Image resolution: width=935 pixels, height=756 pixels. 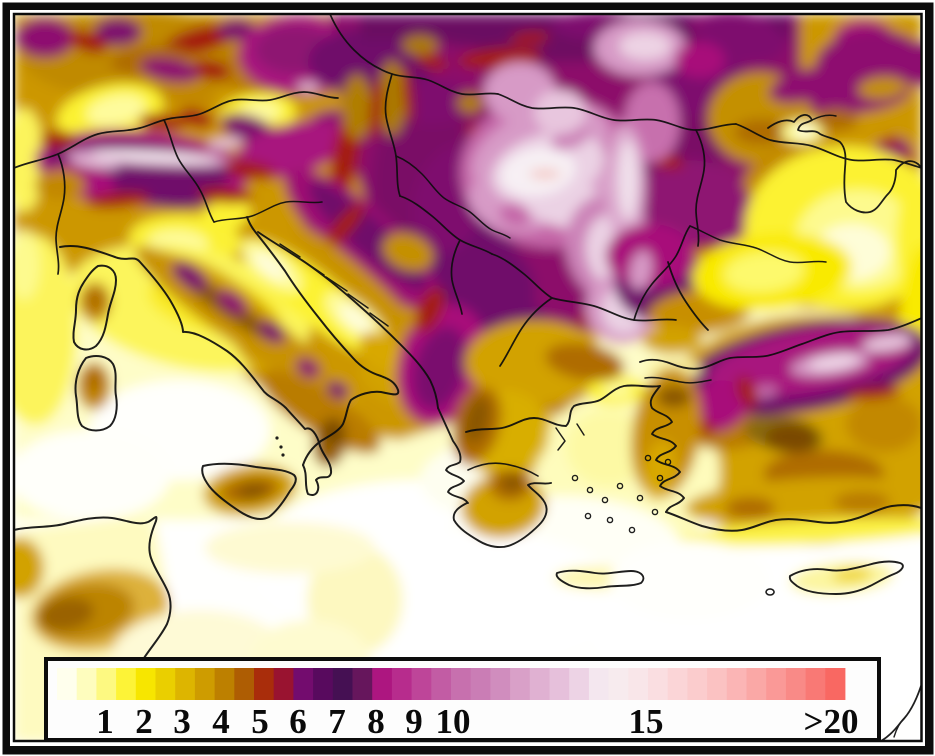 I want to click on svg-text: 10, so click(x=453, y=721).